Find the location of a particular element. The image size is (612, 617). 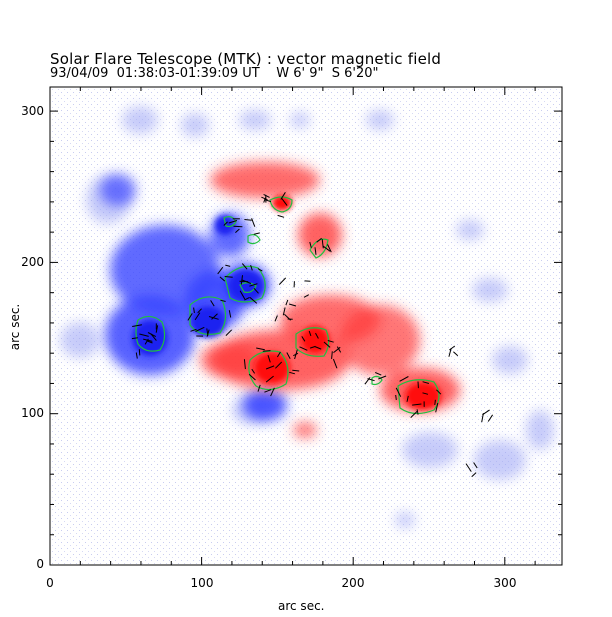

y-tick-label: 200 is located at coordinates (32, 262).